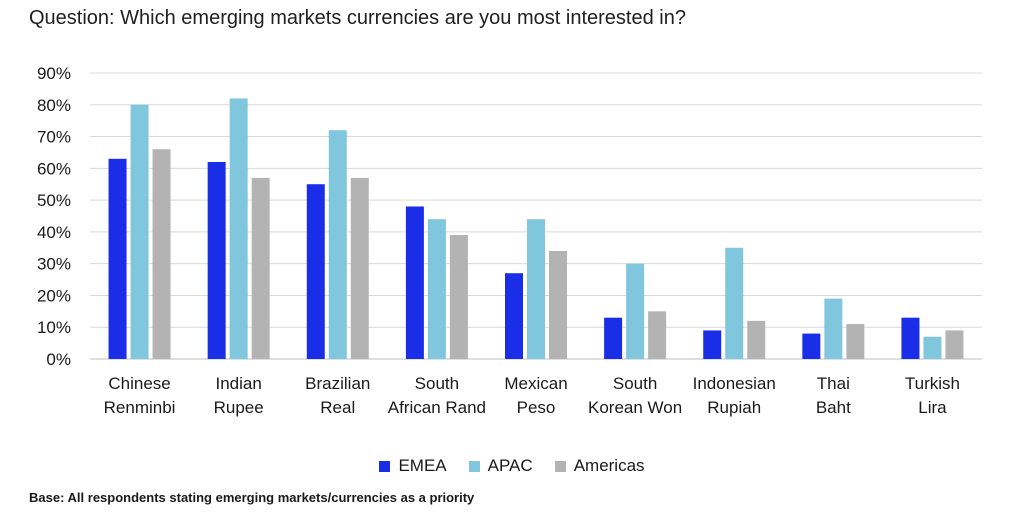 Image resolution: width=1024 pixels, height=526 pixels. Describe the element at coordinates (437, 395) in the screenshot. I see `x-tick-label: South African Rand` at that location.